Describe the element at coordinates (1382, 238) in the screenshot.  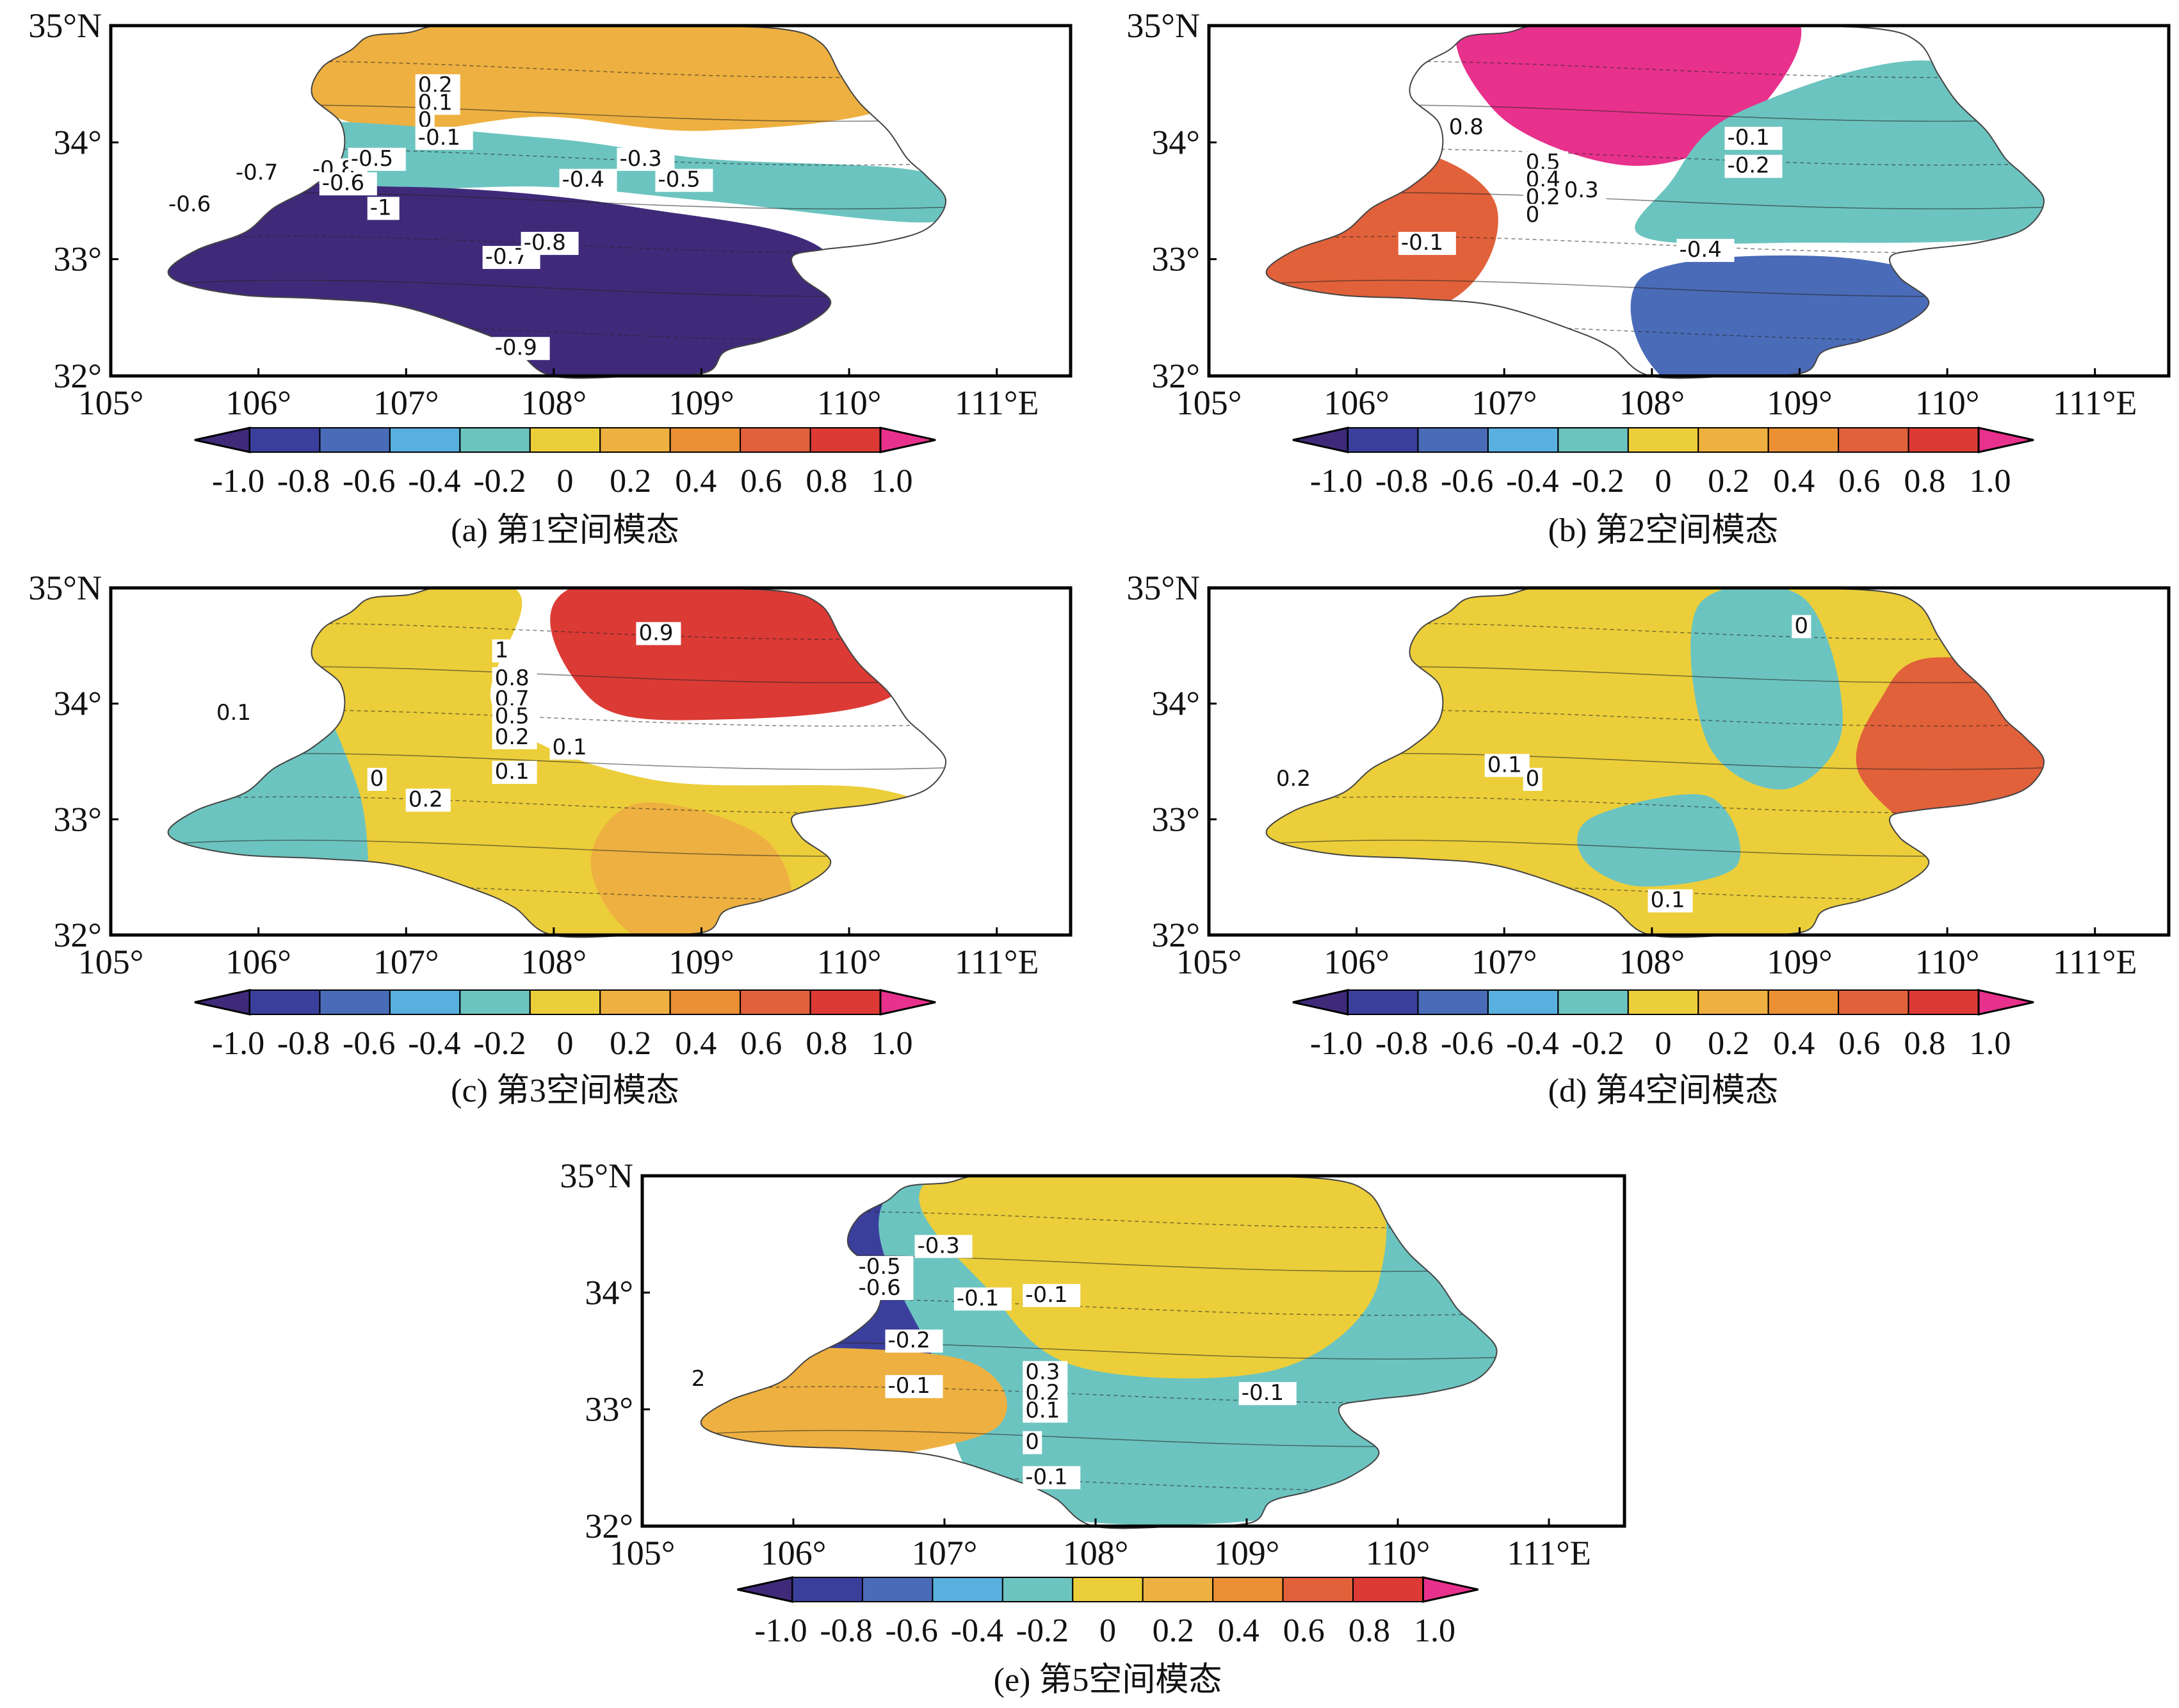
I see `region-northwest` at that location.